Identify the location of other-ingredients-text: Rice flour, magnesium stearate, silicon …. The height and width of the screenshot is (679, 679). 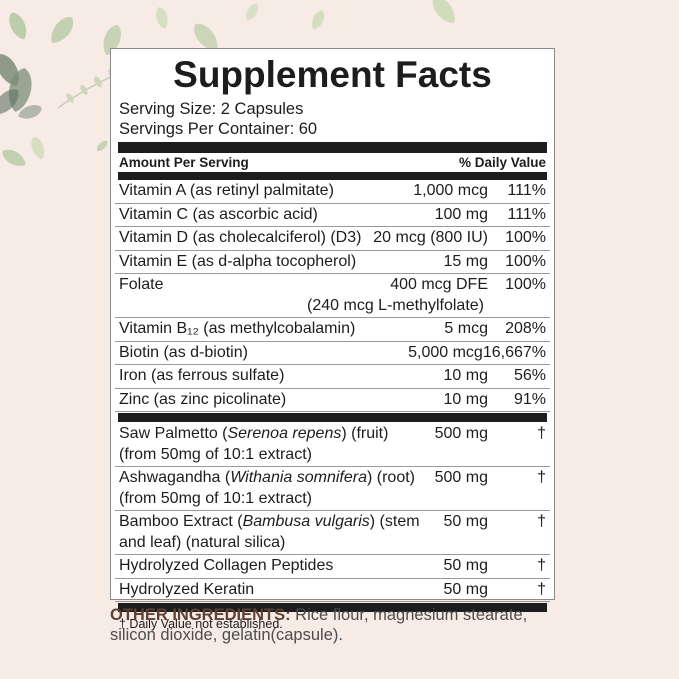
(319, 625).